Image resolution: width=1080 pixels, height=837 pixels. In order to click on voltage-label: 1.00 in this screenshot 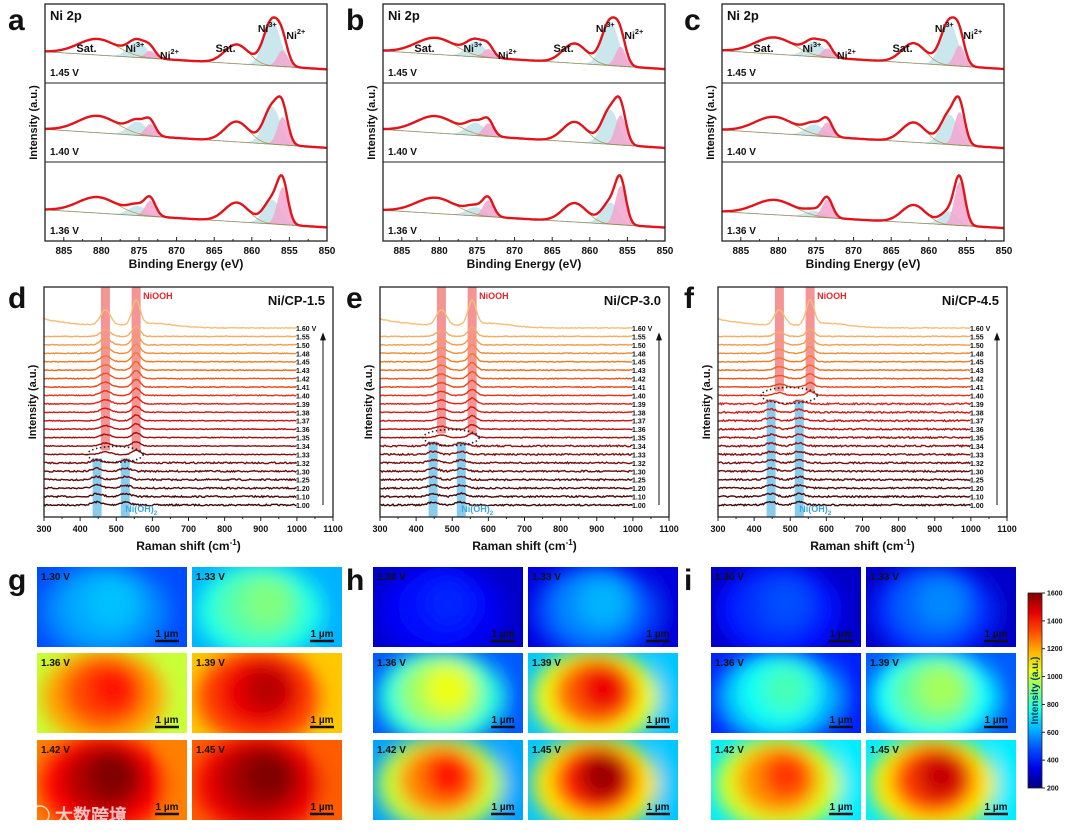, I will do `click(303, 506)`.